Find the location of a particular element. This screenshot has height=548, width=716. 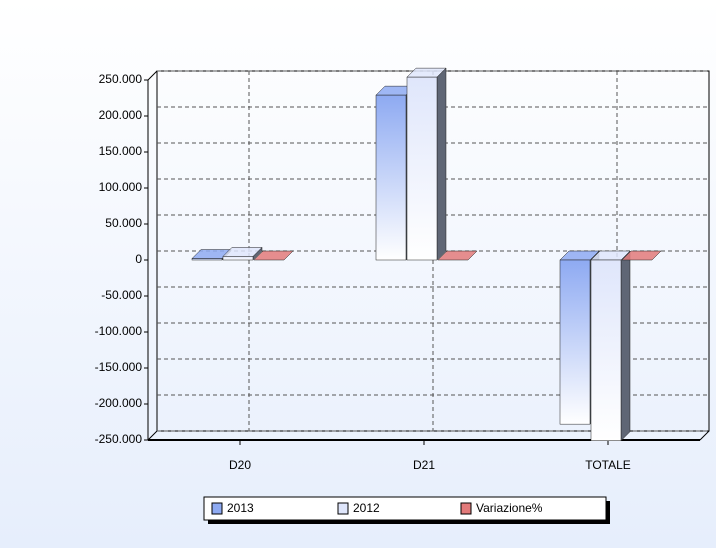

y-tick-label: -100.000 is located at coordinates (119, 331).